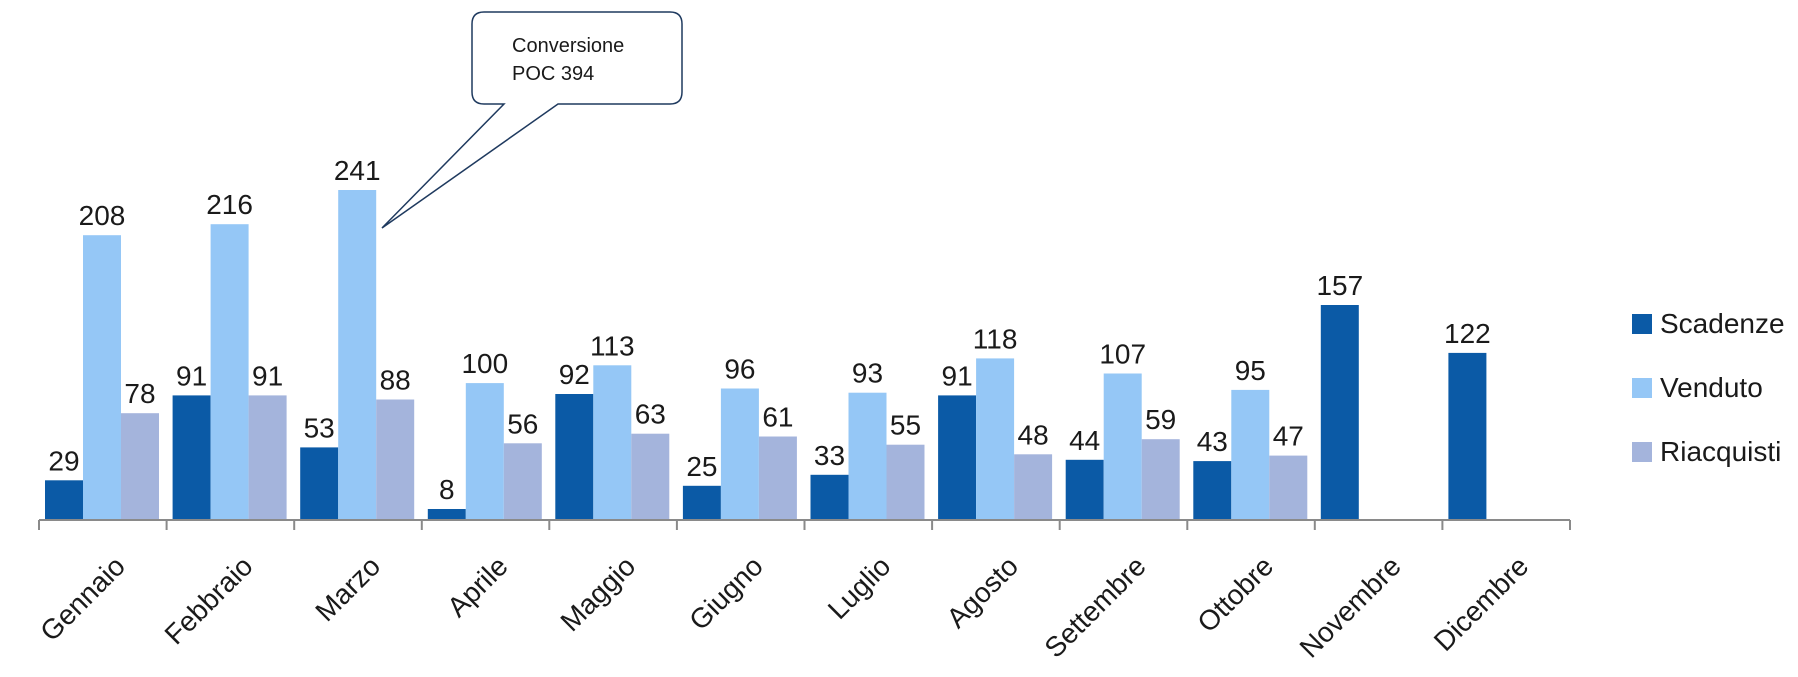 This screenshot has height=677, width=1798. I want to click on bar-venduto-aprile, so click(484, 451).